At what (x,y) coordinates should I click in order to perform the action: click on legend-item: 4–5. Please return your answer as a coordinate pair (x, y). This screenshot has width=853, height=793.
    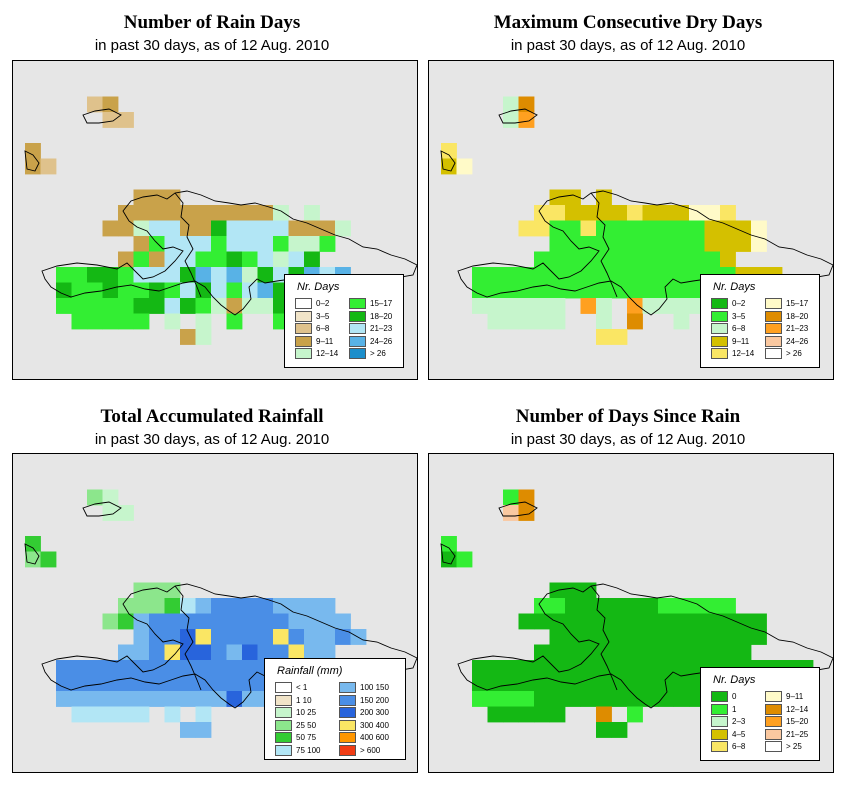
    Looking at the image, I should click on (728, 734).